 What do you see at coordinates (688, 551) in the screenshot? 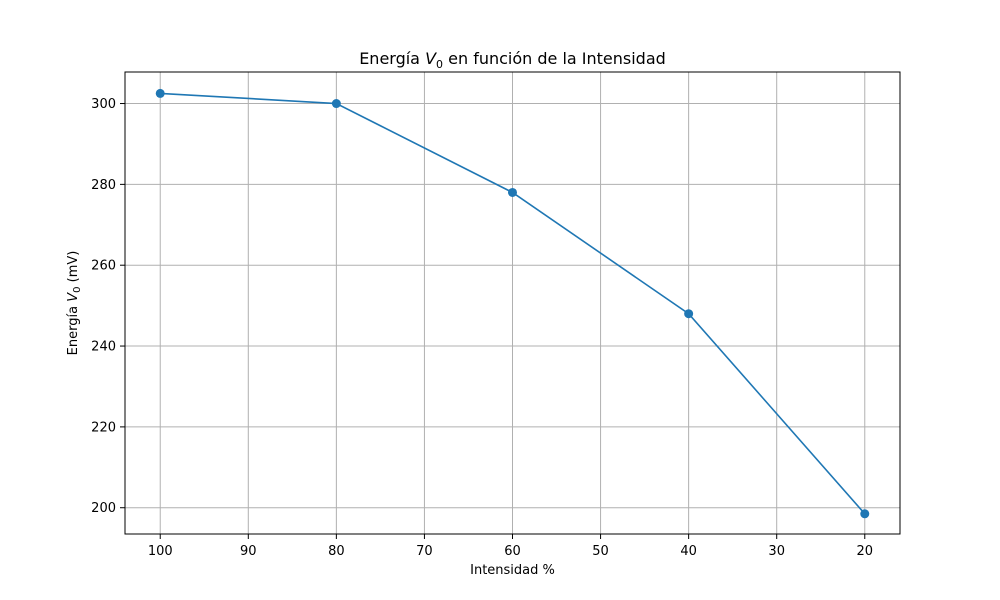
I see `x-tick-label: 40` at bounding box center [688, 551].